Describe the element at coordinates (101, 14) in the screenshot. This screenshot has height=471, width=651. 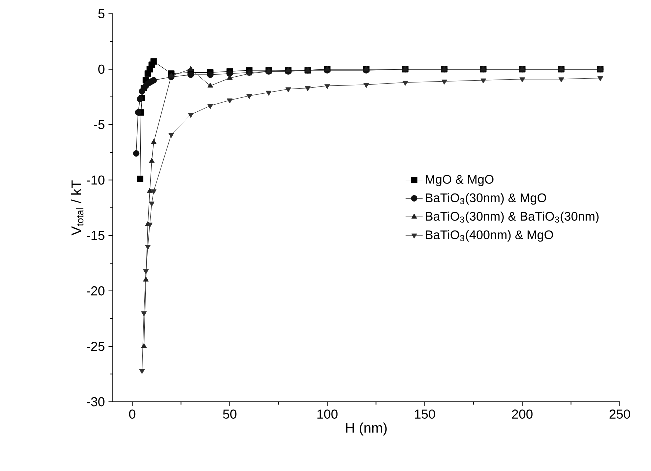
I see `y-tick-label: 5` at that location.